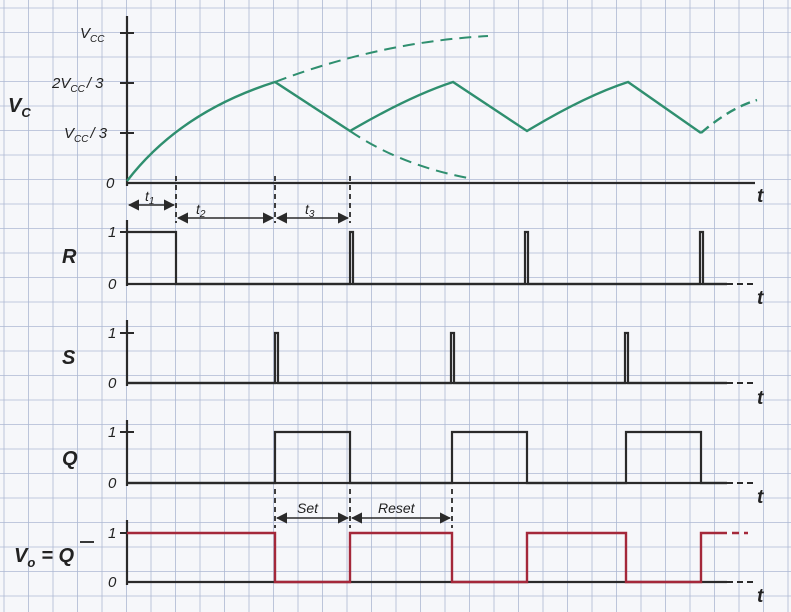 The image size is (791, 612). Describe the element at coordinates (149, 197) in the screenshot. I see `t1-label: t1` at that location.